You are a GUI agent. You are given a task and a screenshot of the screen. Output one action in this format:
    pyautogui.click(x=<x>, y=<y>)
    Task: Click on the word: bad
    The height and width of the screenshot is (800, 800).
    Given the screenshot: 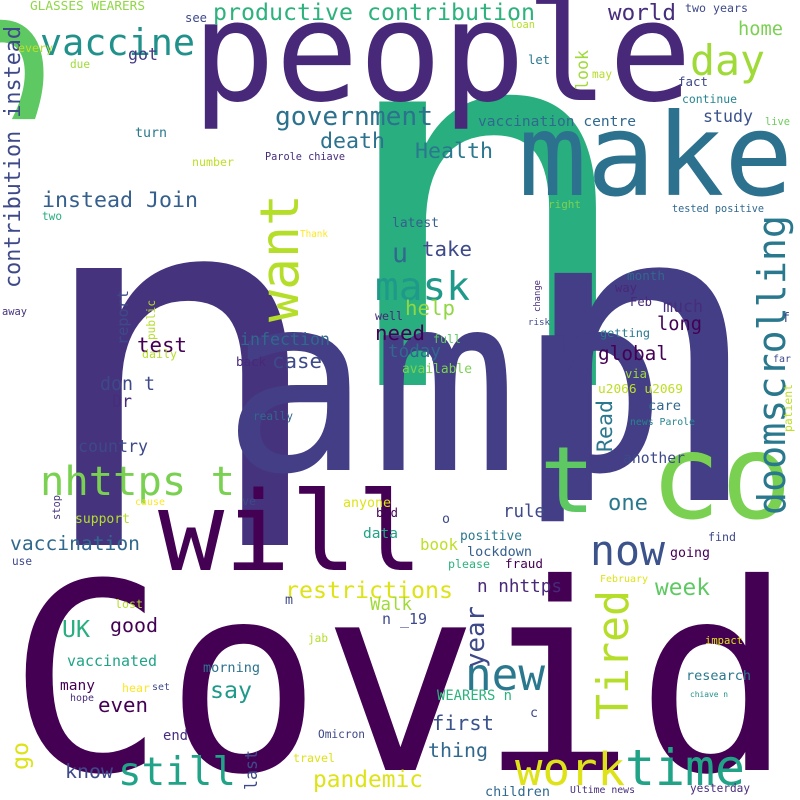 What is the action you would take?
    pyautogui.click(x=387, y=513)
    